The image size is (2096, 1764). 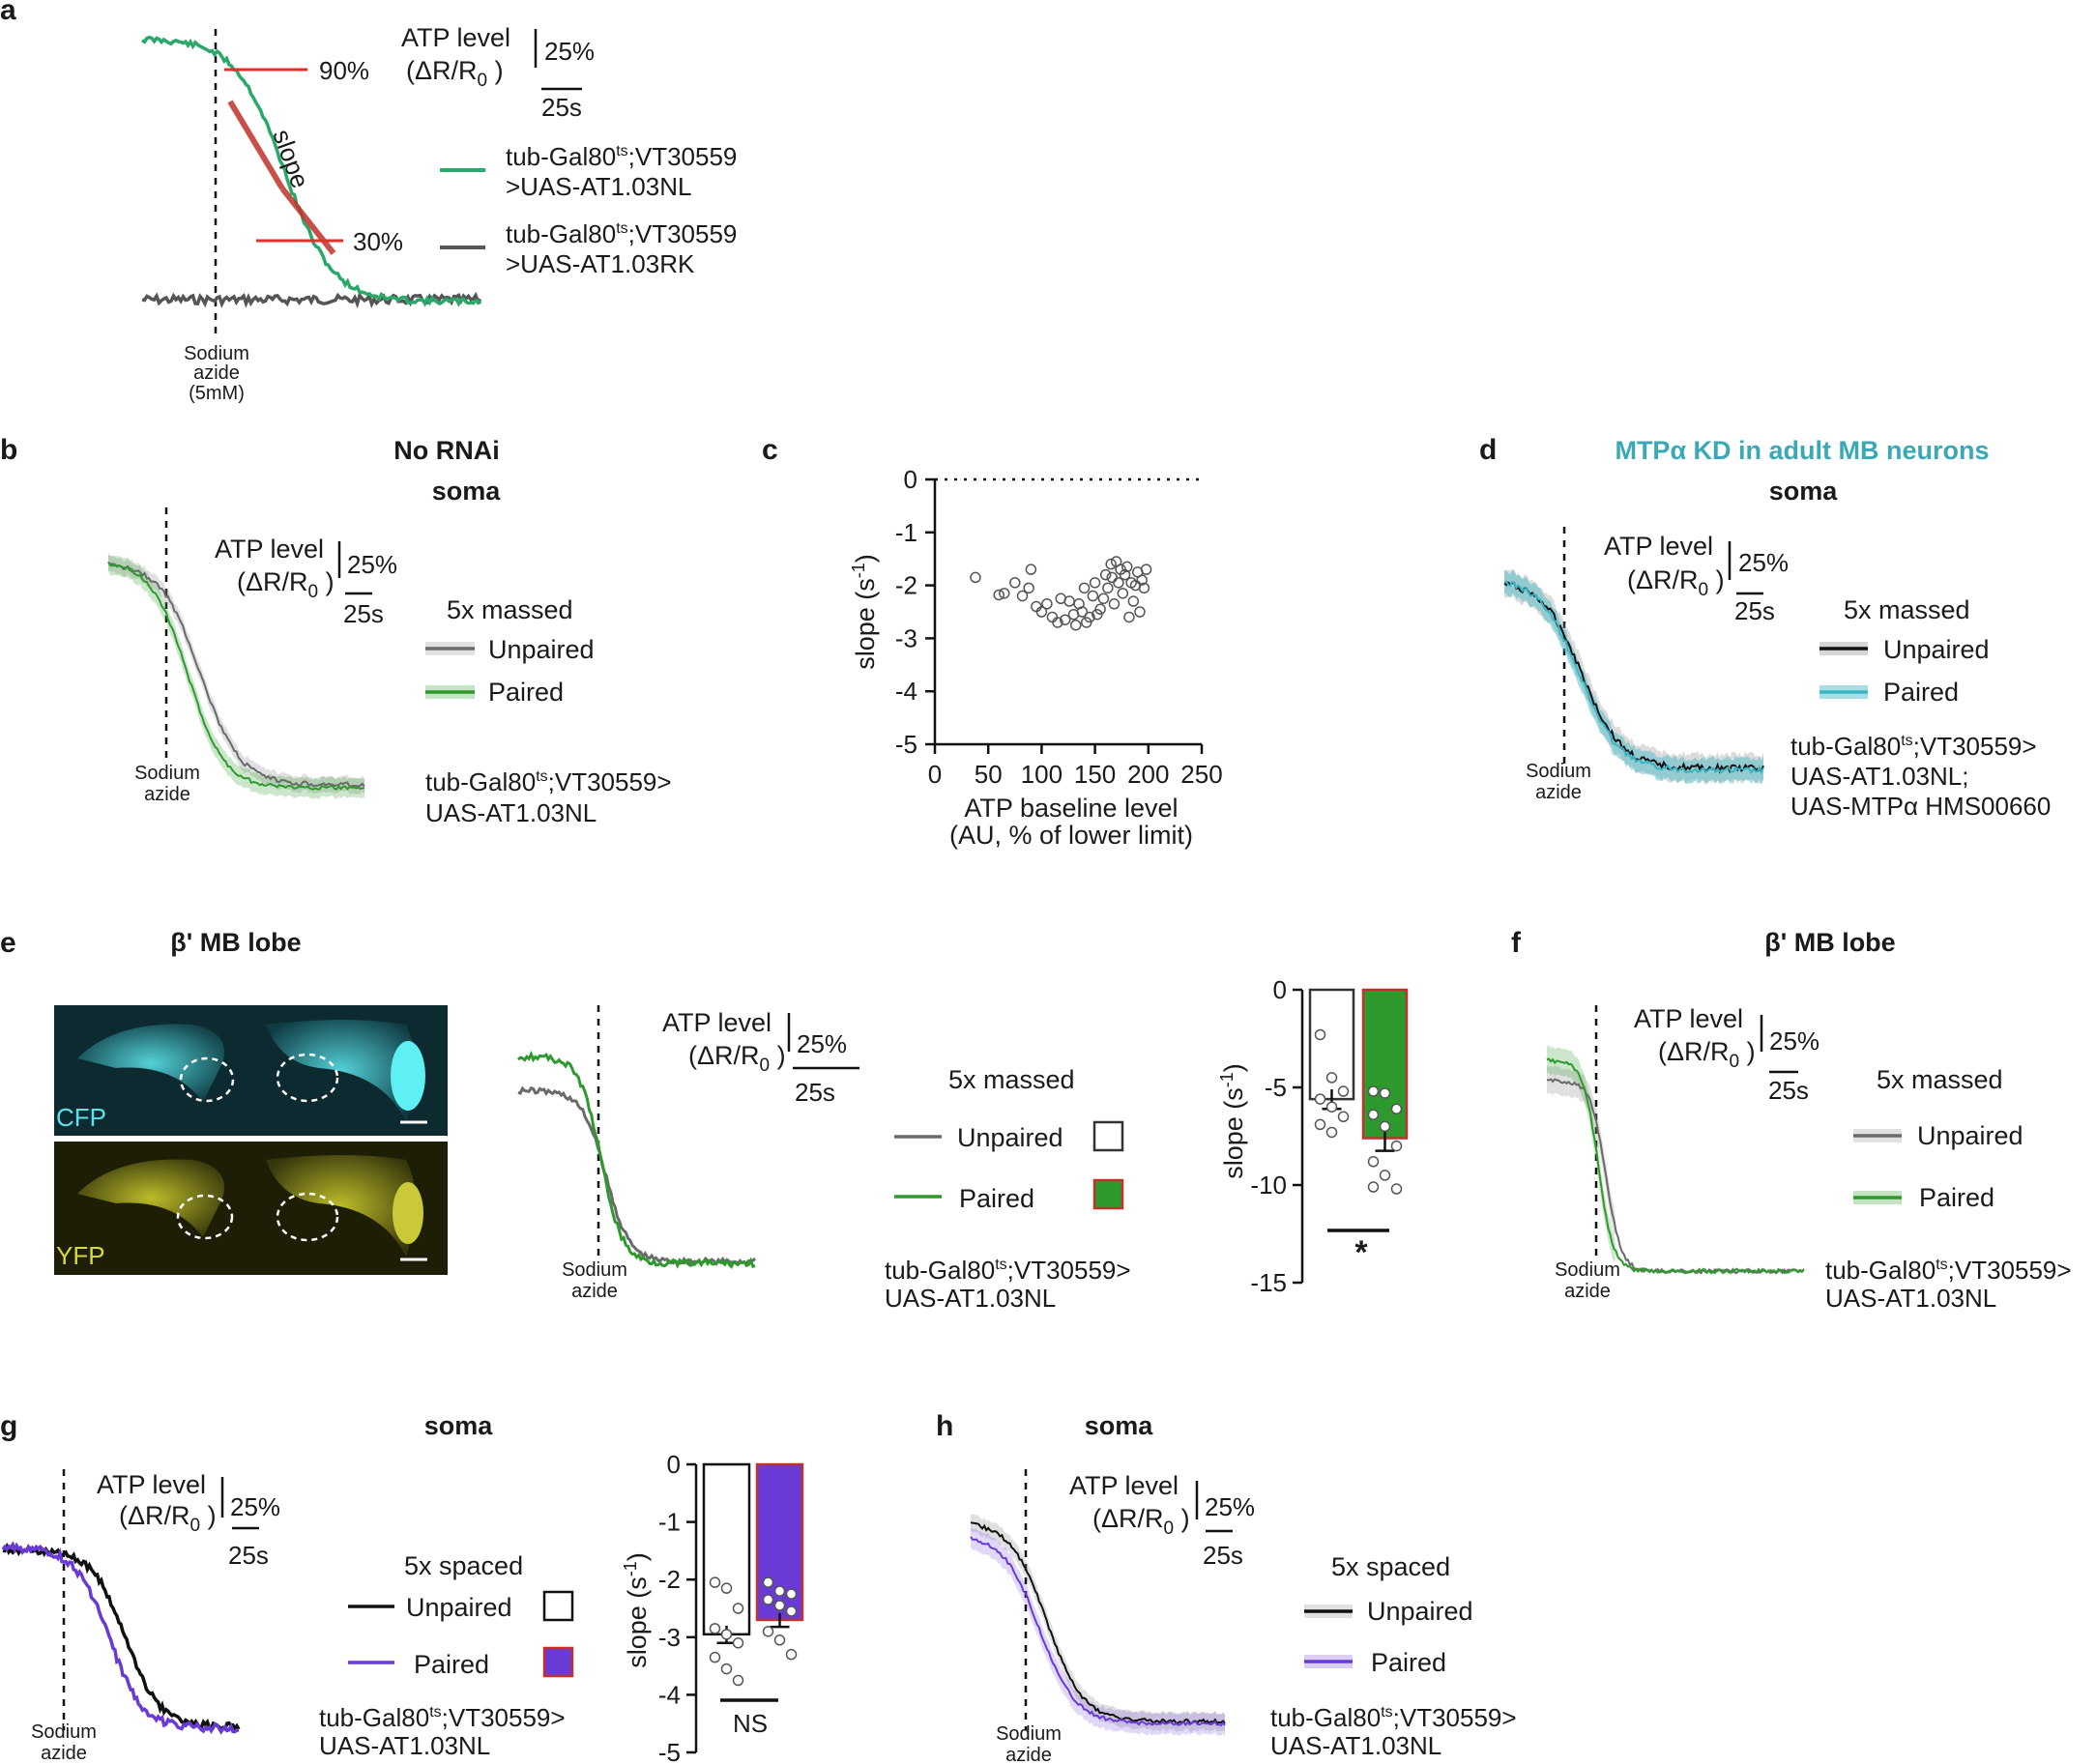 I want to click on band-paired, so click(x=236, y=675).